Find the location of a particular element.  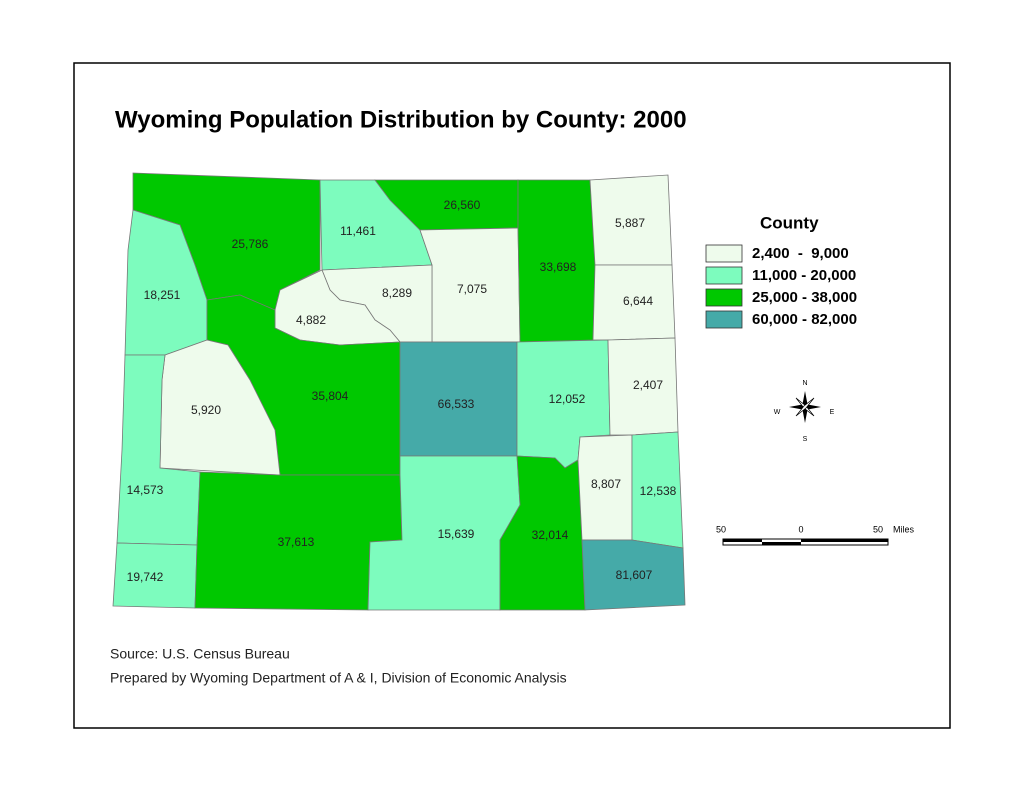

county-label: 2,407 is located at coordinates (648, 385).